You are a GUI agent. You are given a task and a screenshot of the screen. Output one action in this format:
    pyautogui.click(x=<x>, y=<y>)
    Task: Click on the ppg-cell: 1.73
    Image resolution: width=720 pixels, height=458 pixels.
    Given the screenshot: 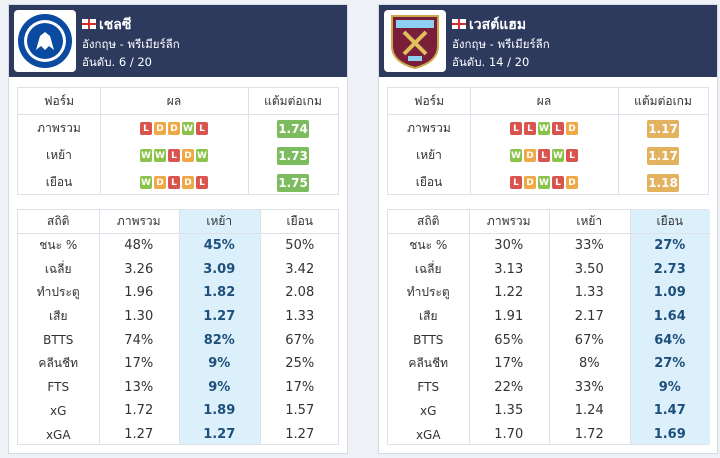 What is the action you would take?
    pyautogui.click(x=293, y=155)
    